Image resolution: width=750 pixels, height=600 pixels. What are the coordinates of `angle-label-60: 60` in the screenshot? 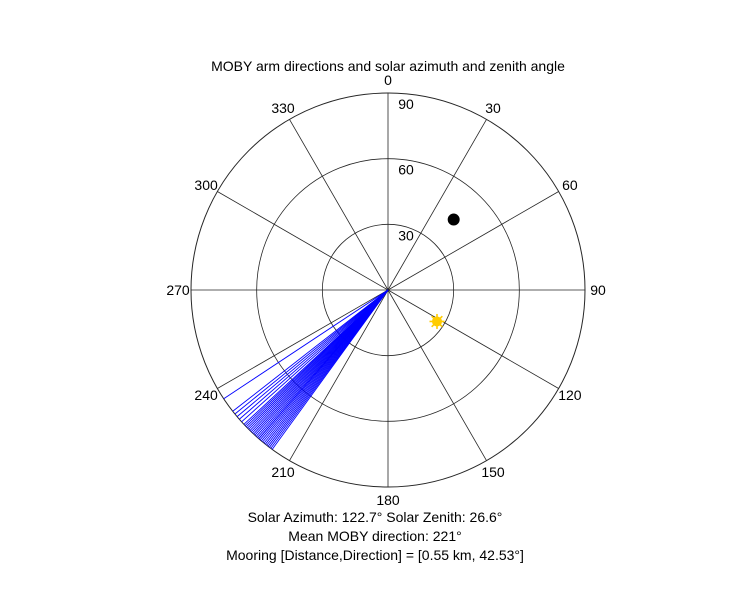 It's located at (570, 185).